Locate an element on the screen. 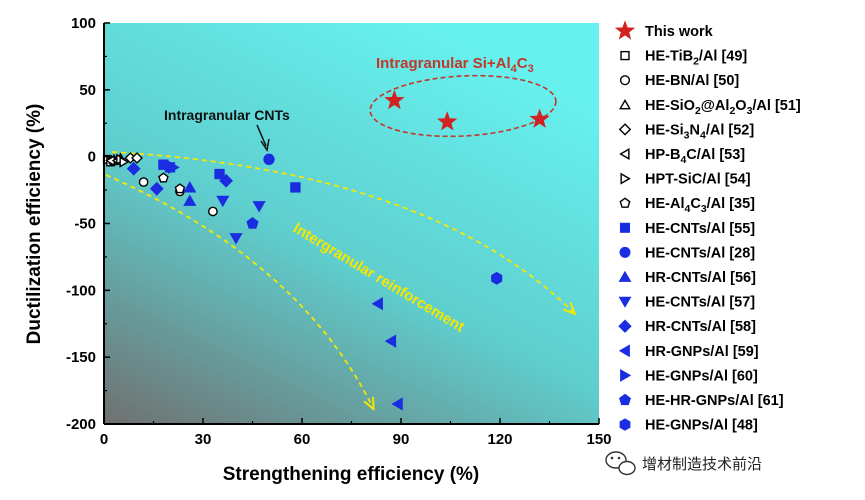 The height and width of the screenshot is (500, 865). y-axis-title: Ductilization efficiency (%) is located at coordinates (34, 224).